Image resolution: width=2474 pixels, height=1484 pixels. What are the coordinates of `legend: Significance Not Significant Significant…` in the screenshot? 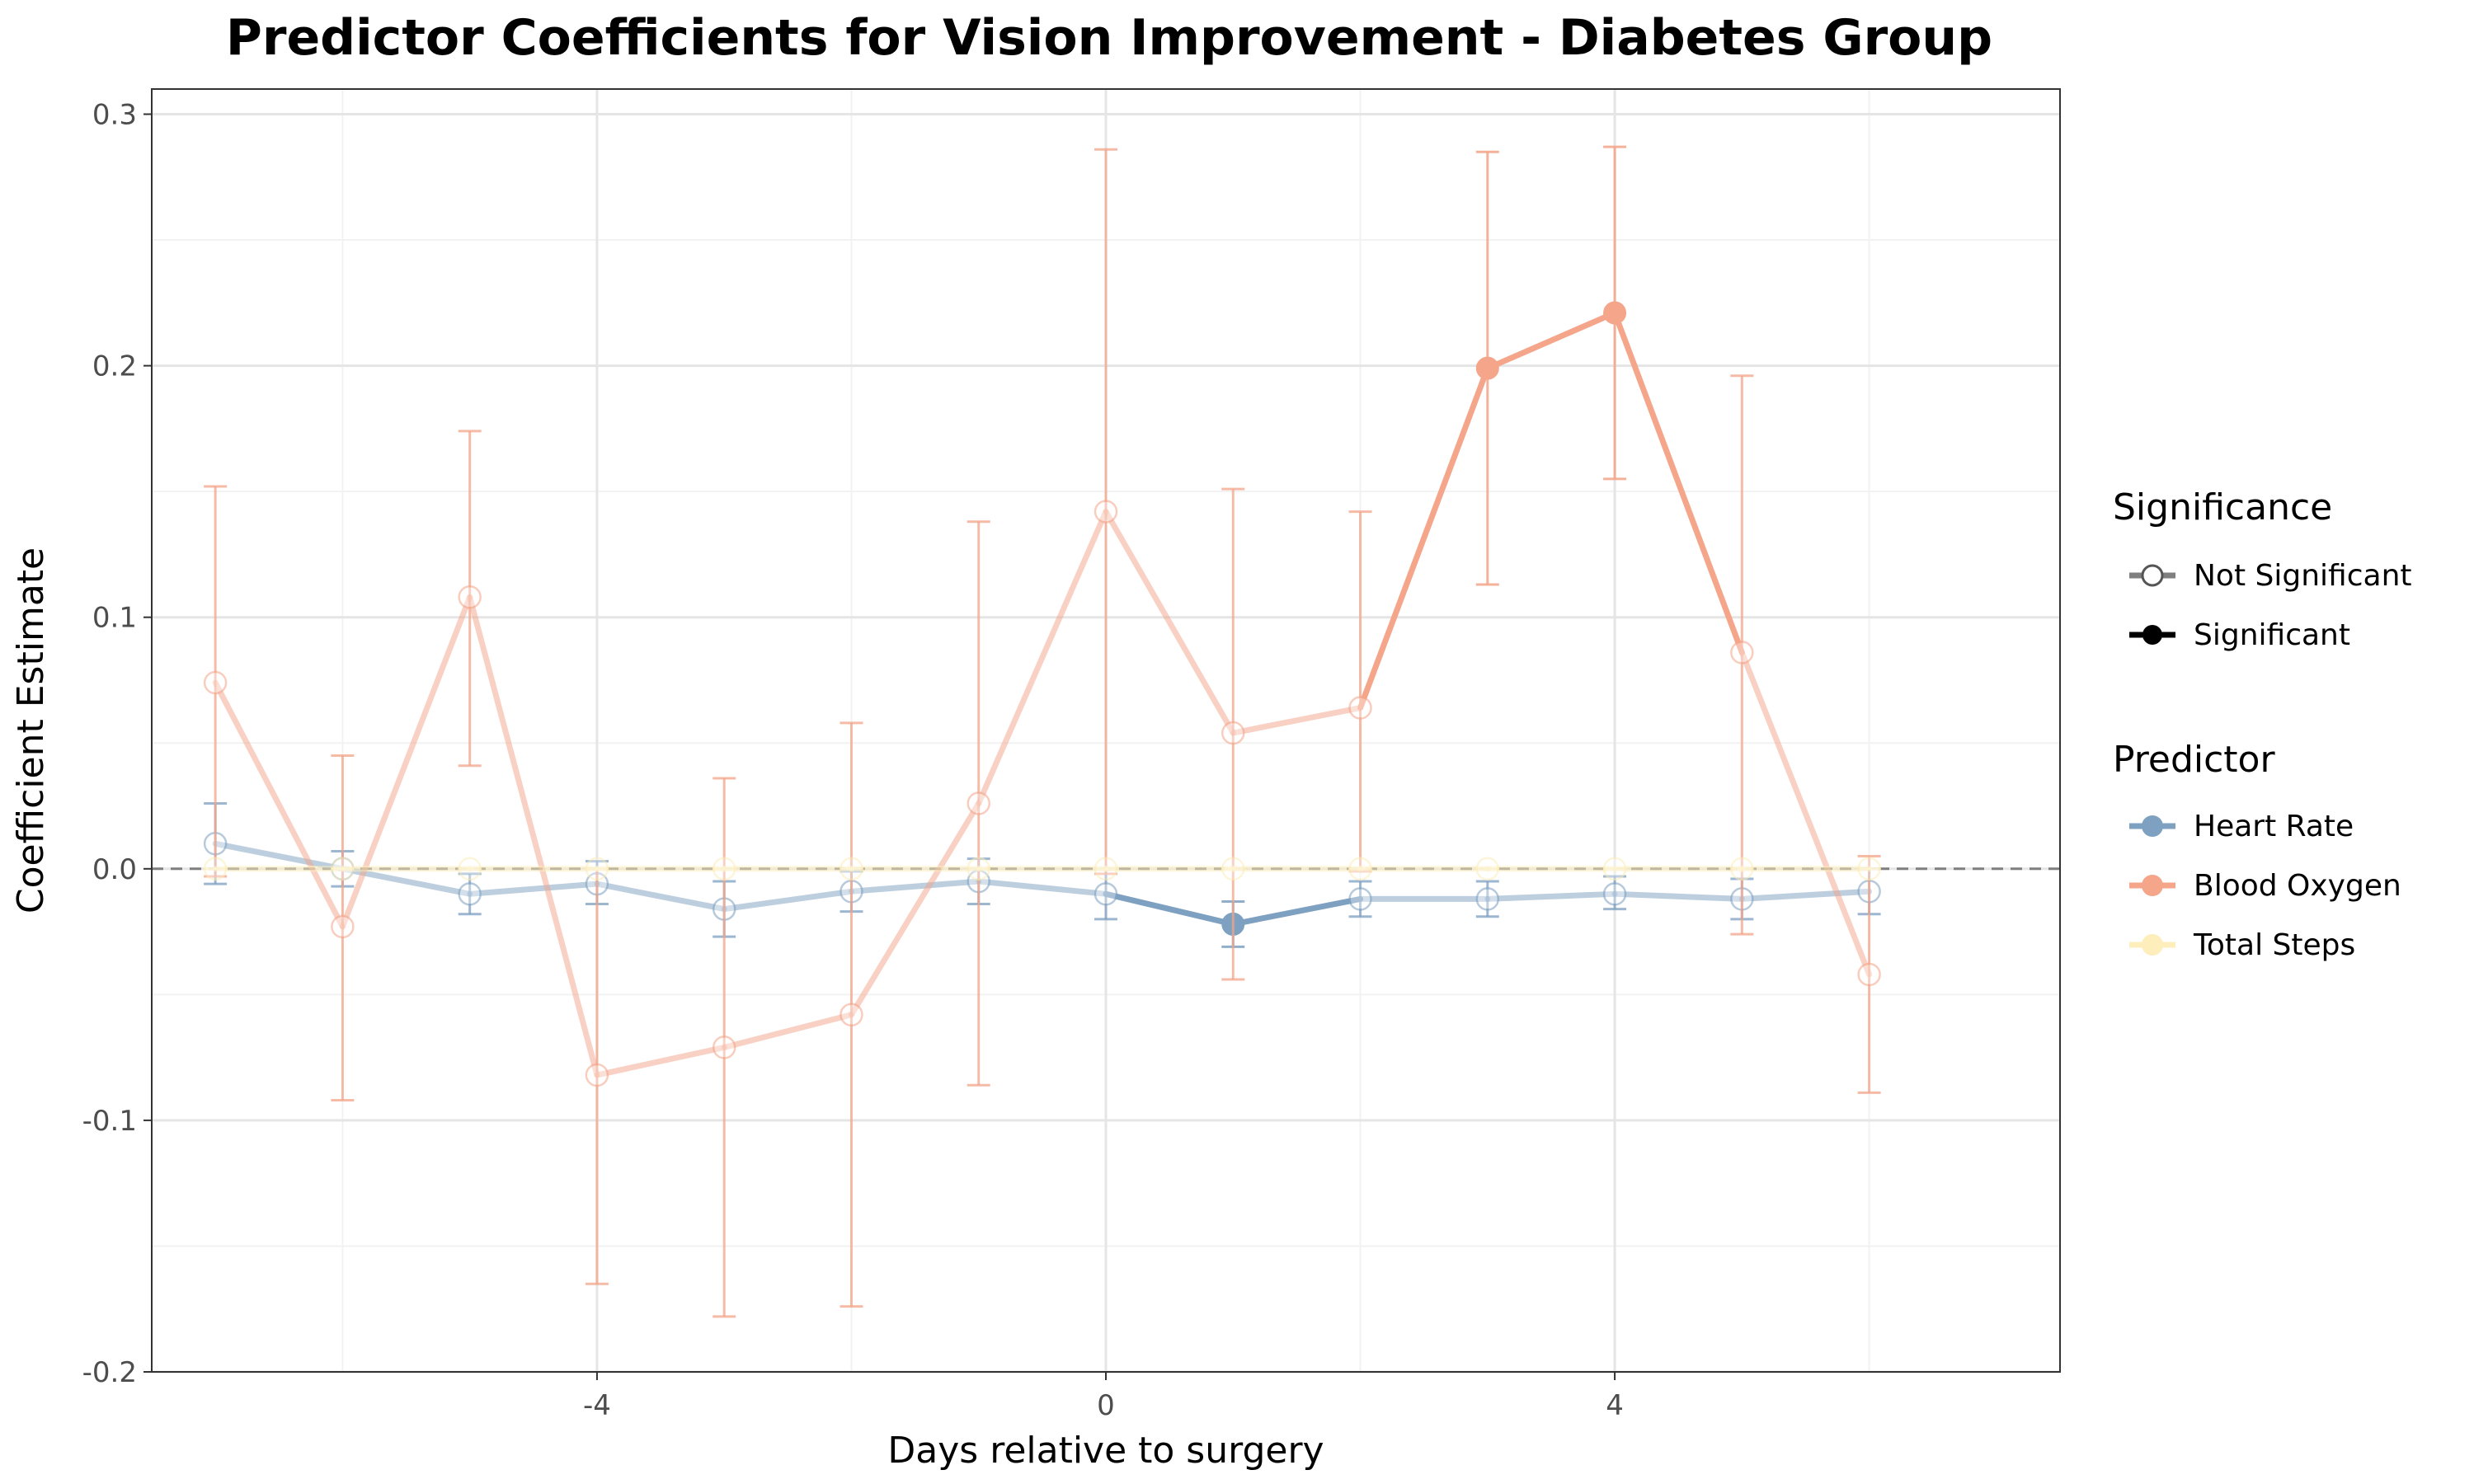 It's located at (2262, 724).